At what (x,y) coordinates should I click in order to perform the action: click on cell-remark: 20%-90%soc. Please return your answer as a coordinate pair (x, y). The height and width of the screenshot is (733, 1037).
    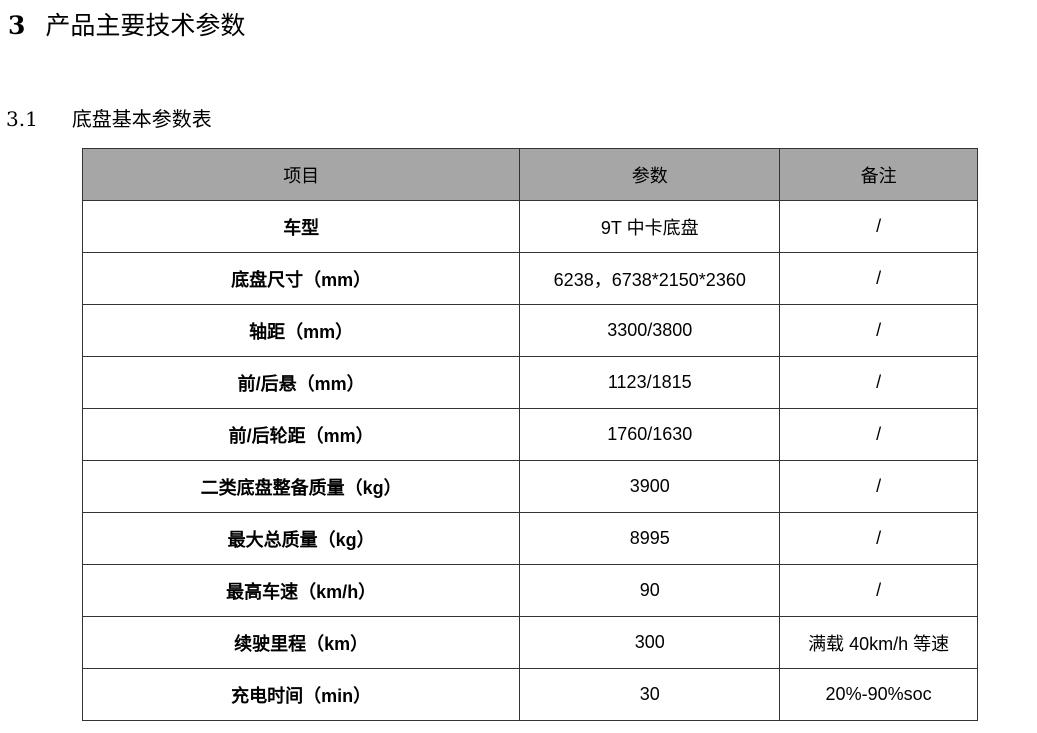
    Looking at the image, I should click on (878, 694).